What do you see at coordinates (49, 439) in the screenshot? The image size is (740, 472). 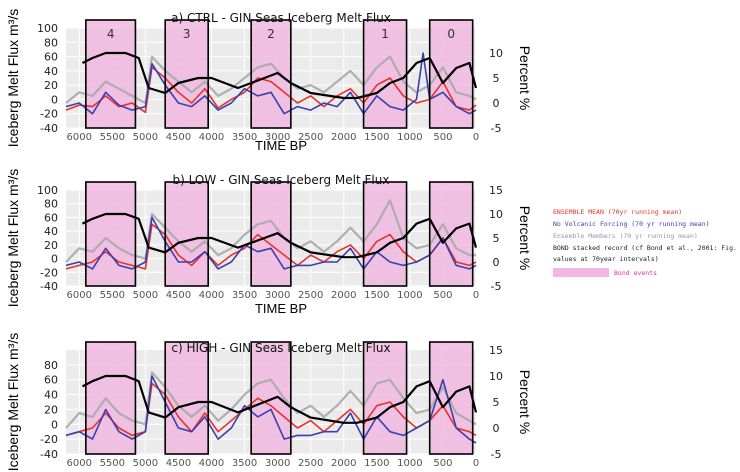 I see `y-tick-label: -20` at bounding box center [49, 439].